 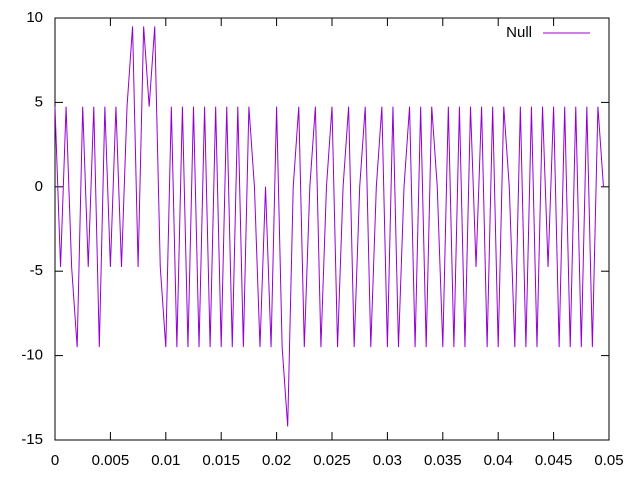 I want to click on x-tick-label: 0.045, so click(x=554, y=460).